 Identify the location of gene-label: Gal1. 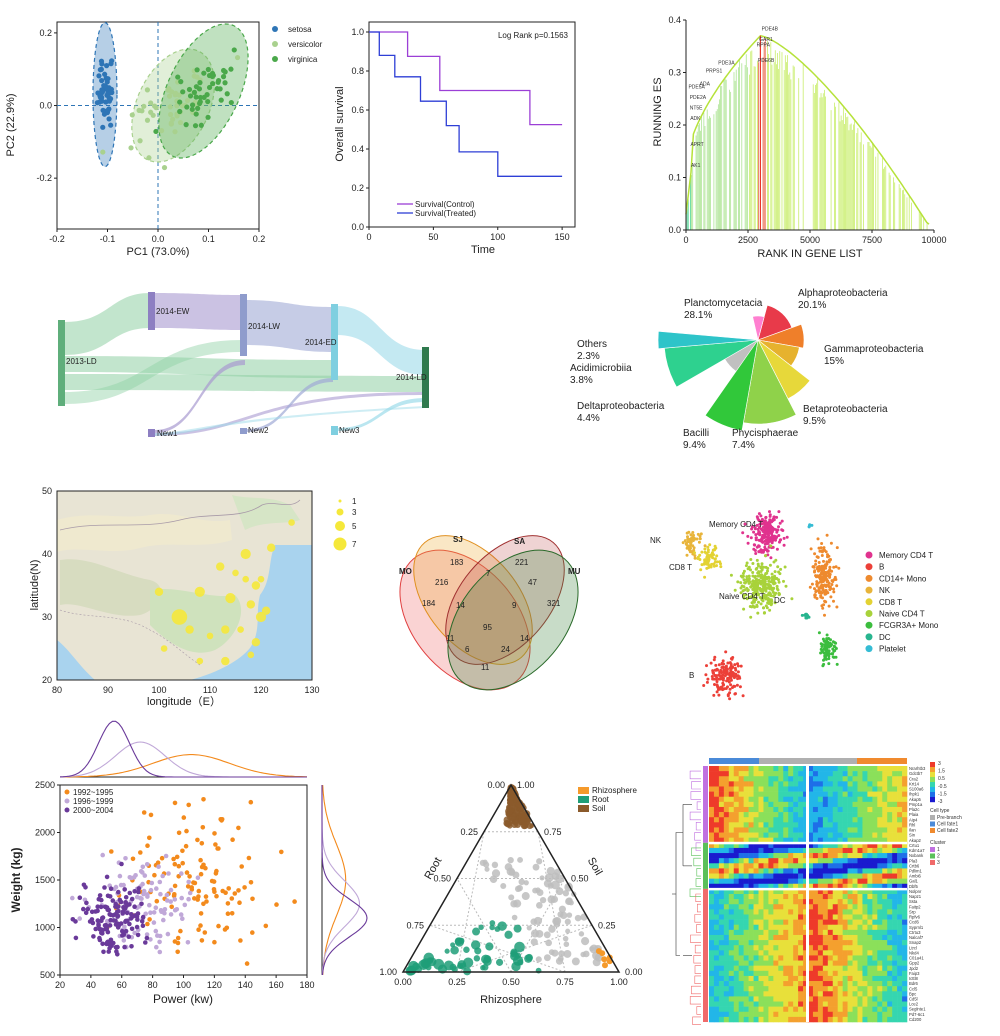
(914, 881).